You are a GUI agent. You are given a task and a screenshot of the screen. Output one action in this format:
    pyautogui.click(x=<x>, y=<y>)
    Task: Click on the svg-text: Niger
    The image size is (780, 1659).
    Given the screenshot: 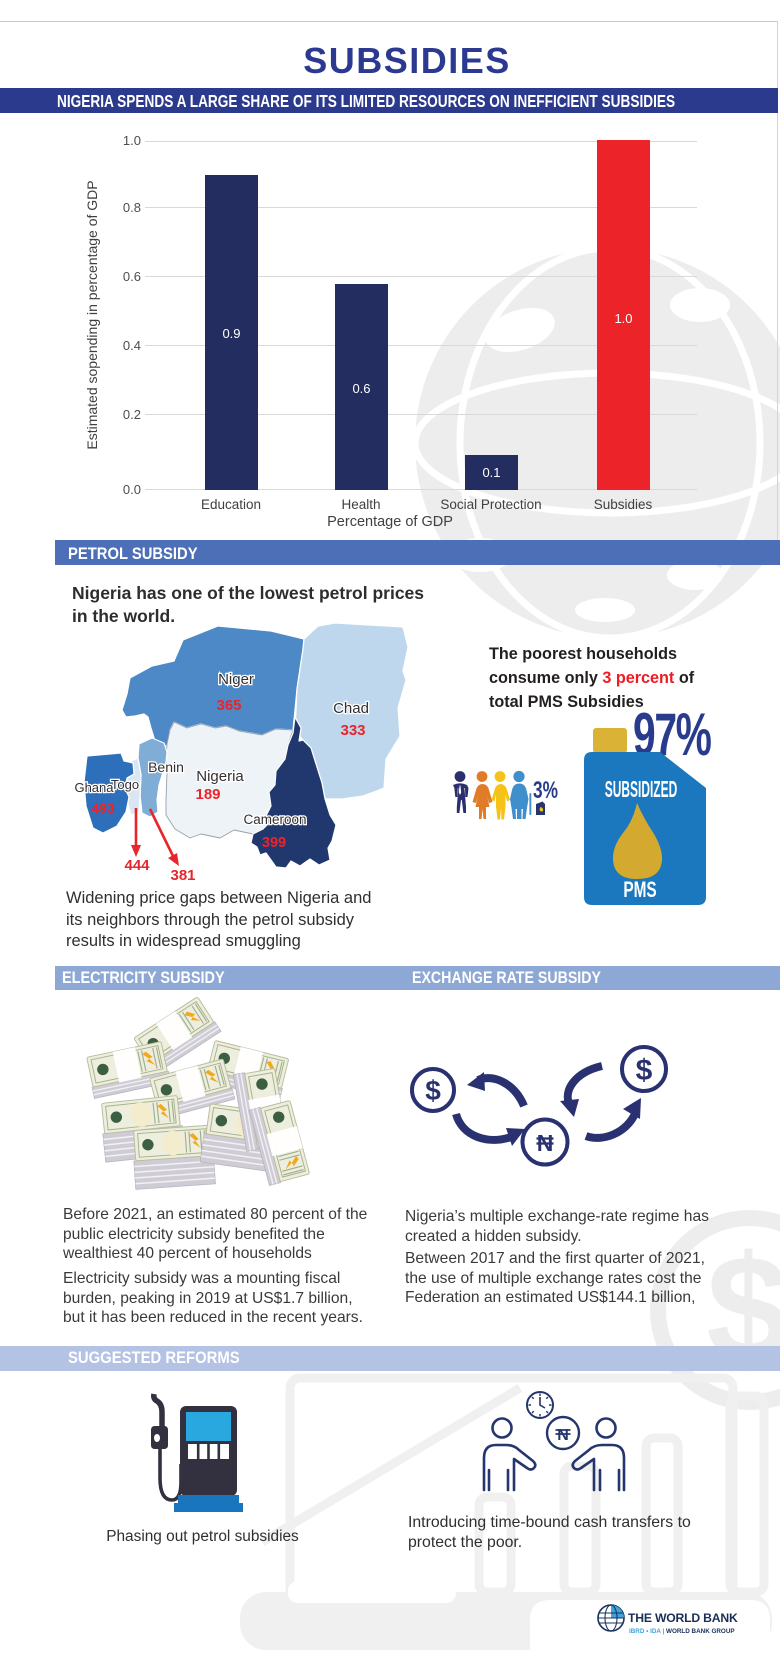 What is the action you would take?
    pyautogui.click(x=236, y=679)
    